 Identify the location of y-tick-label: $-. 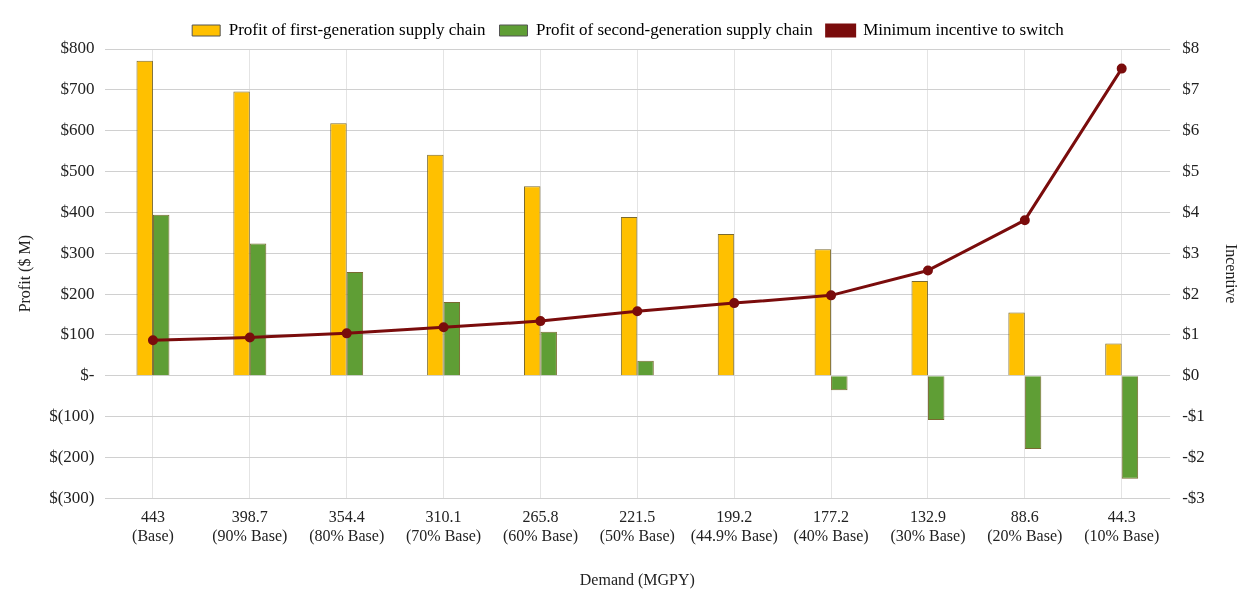
(87, 375).